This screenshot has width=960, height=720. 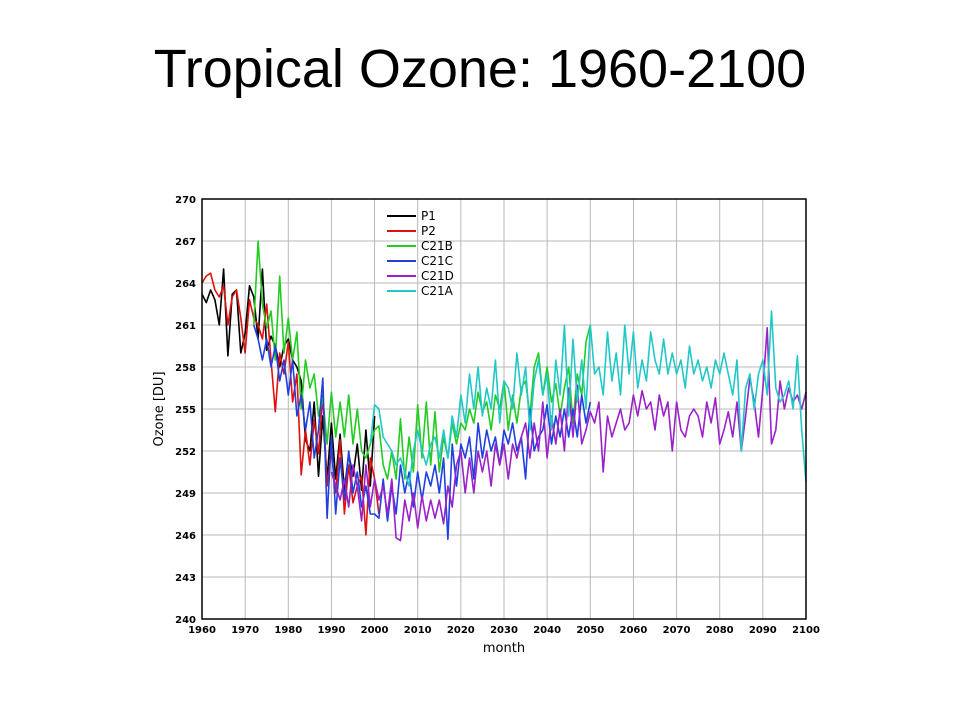 What do you see at coordinates (185, 284) in the screenshot?
I see `y-tick-label: 264` at bounding box center [185, 284].